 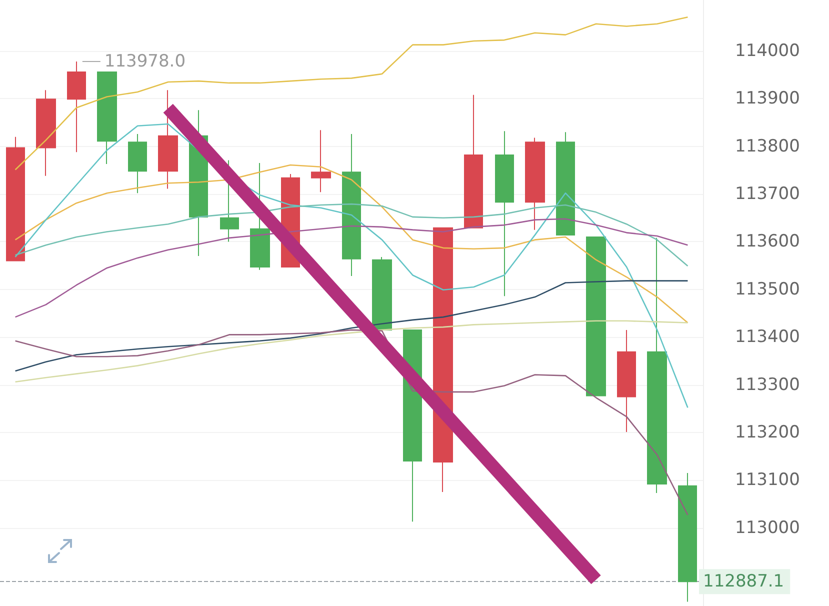 I want to click on y-tick-label: 113700, so click(x=767, y=194).